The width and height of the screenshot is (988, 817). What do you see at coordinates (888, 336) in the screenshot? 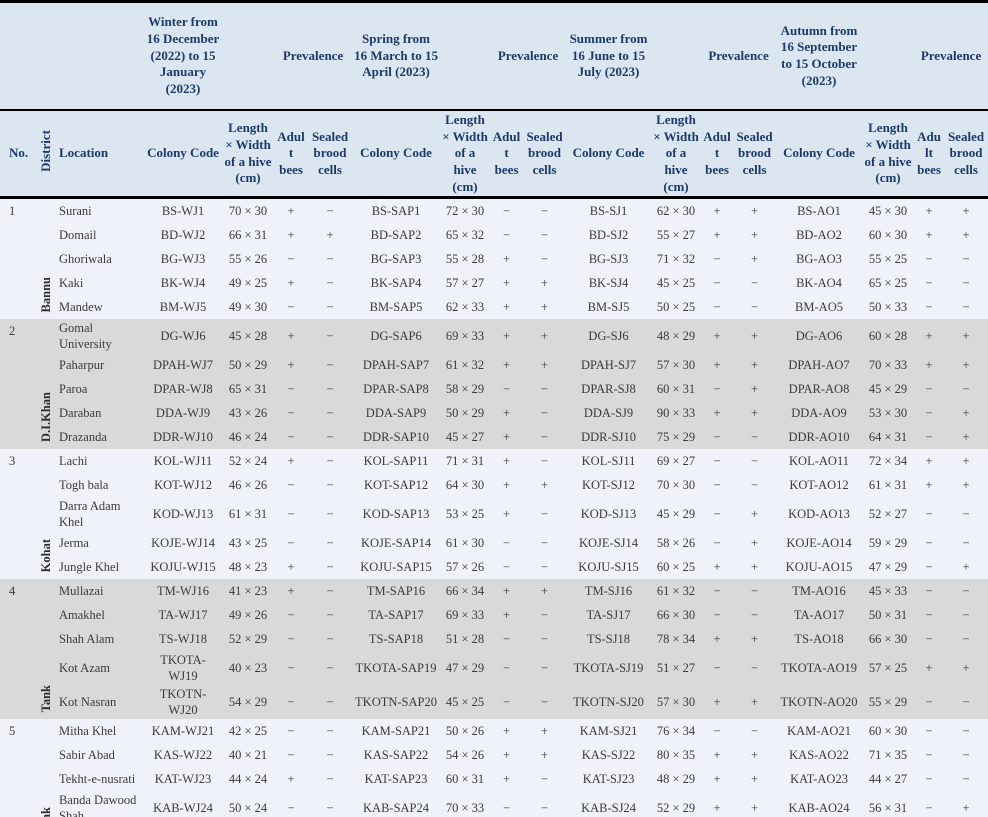
I see `hive-size-cell: 60 × 28` at bounding box center [888, 336].